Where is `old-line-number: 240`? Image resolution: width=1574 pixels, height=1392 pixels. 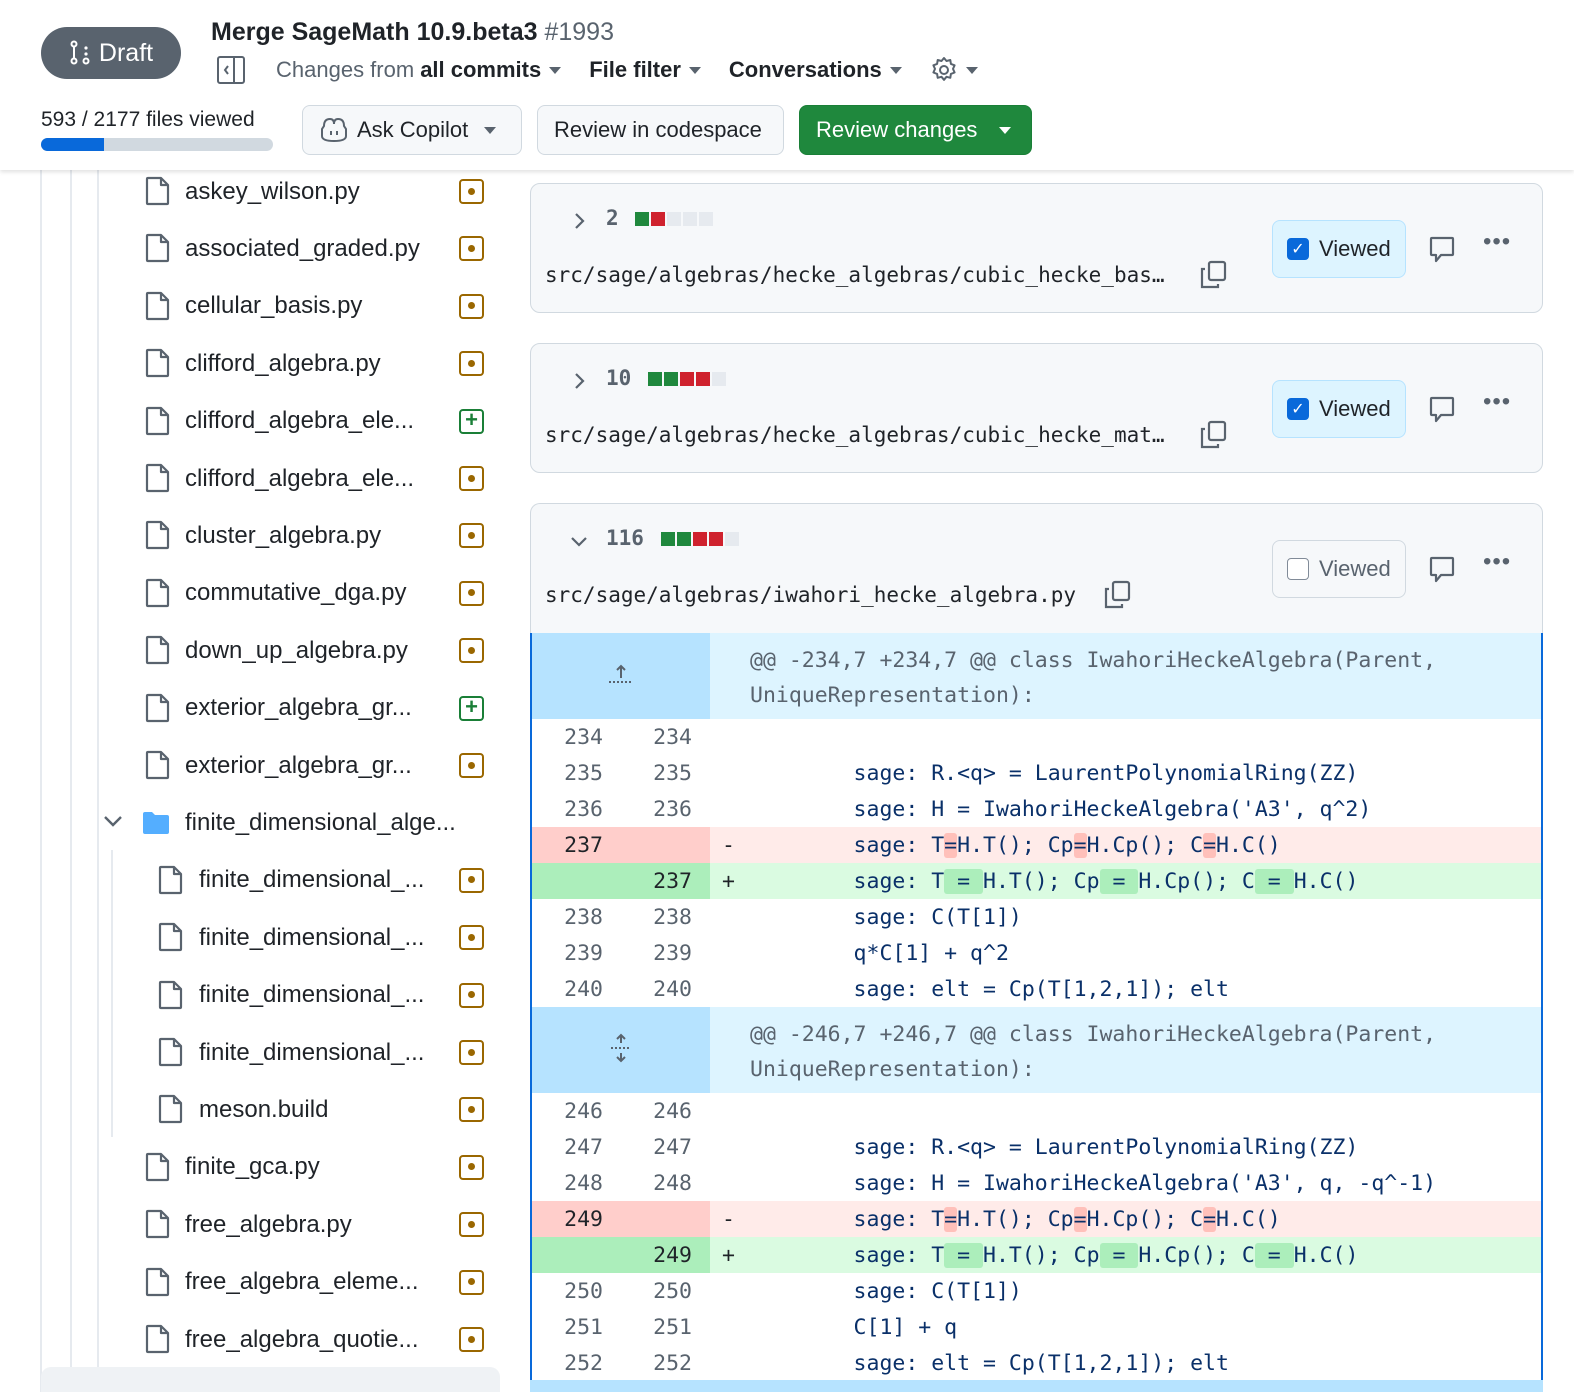
old-line-number: 240 is located at coordinates (583, 989).